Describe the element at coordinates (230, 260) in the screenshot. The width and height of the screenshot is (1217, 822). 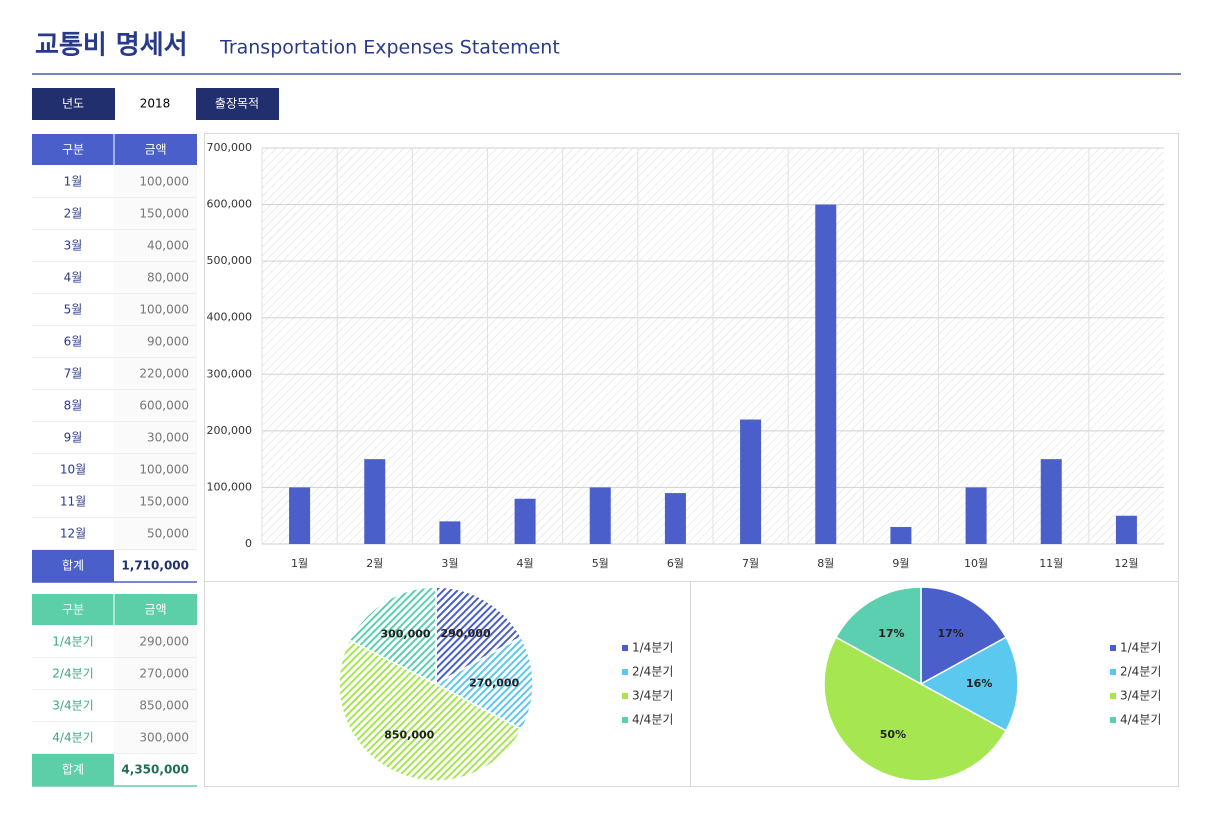
I see `y-tick-label: 500,000` at that location.